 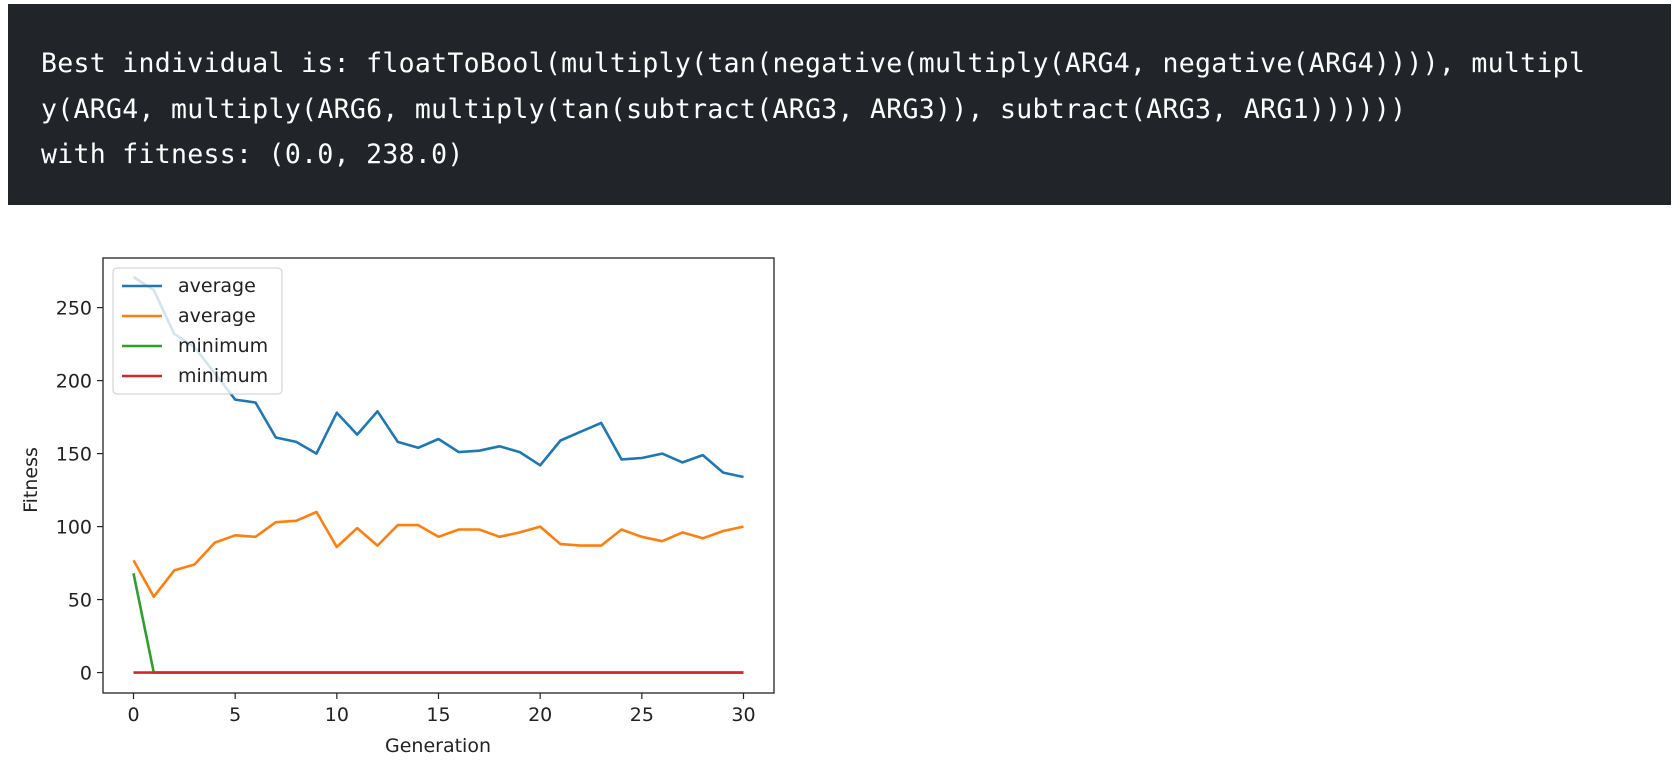 I want to click on legend: average average minimum minimum, so click(x=197, y=331).